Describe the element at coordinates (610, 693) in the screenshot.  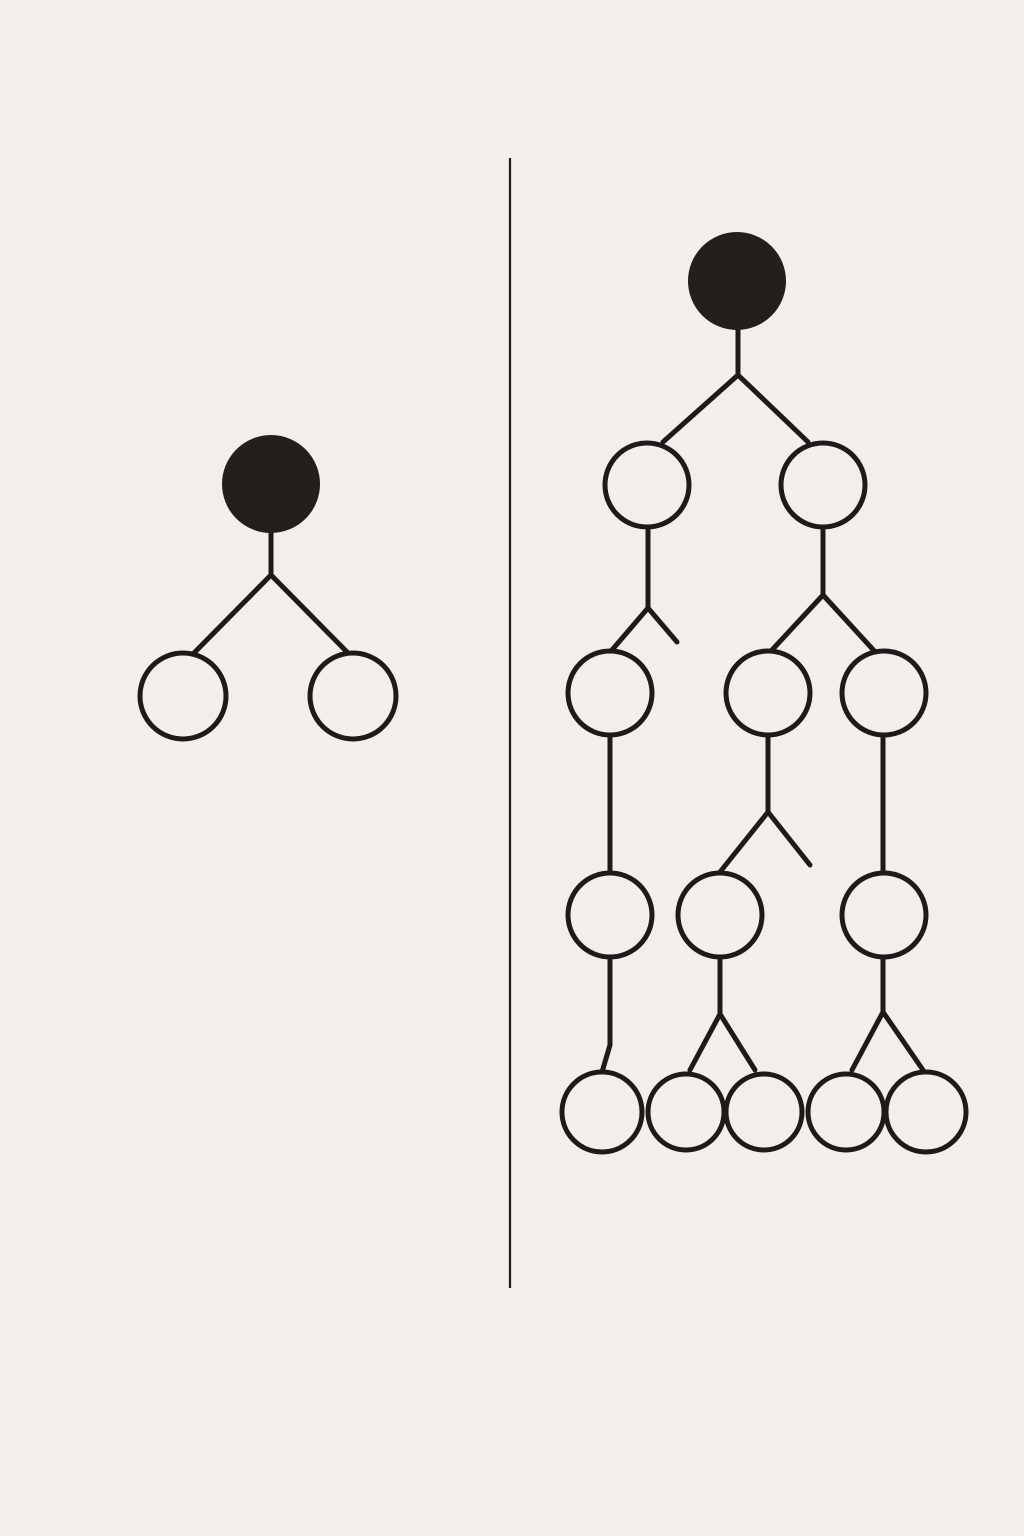
I see `tree-node-c` at that location.